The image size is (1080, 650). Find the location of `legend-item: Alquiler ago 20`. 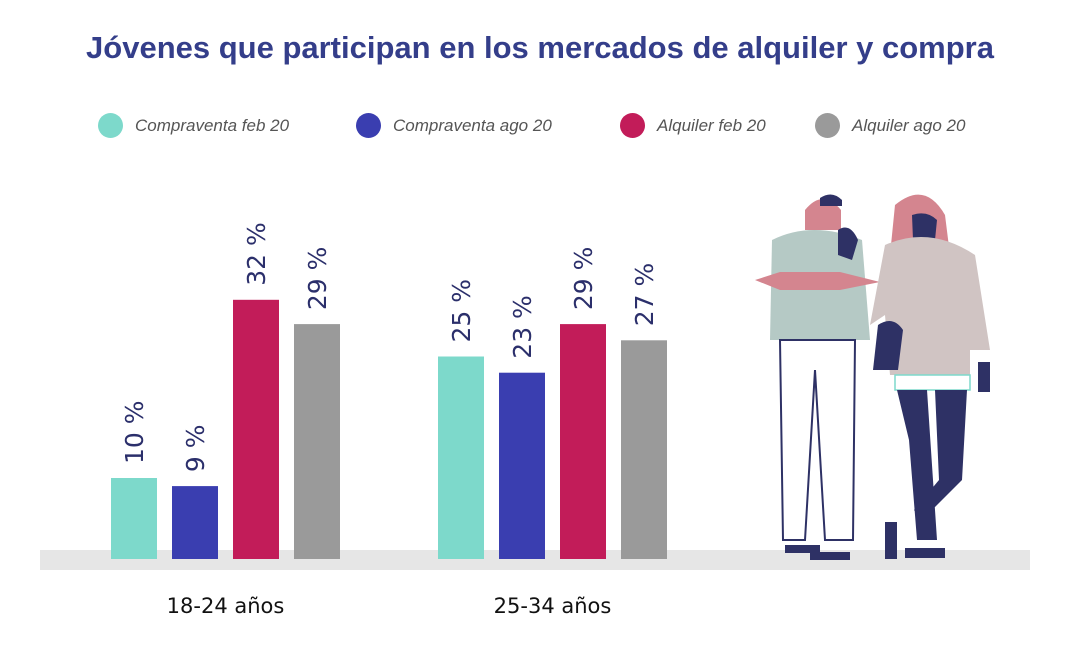

legend-item: Alquiler ago 20 is located at coordinates (890, 125).